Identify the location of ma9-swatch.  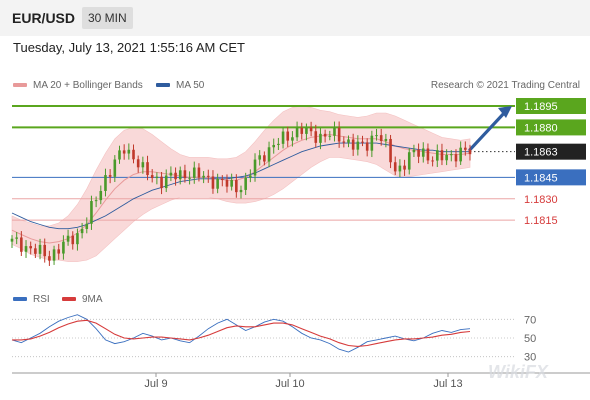
(69, 299).